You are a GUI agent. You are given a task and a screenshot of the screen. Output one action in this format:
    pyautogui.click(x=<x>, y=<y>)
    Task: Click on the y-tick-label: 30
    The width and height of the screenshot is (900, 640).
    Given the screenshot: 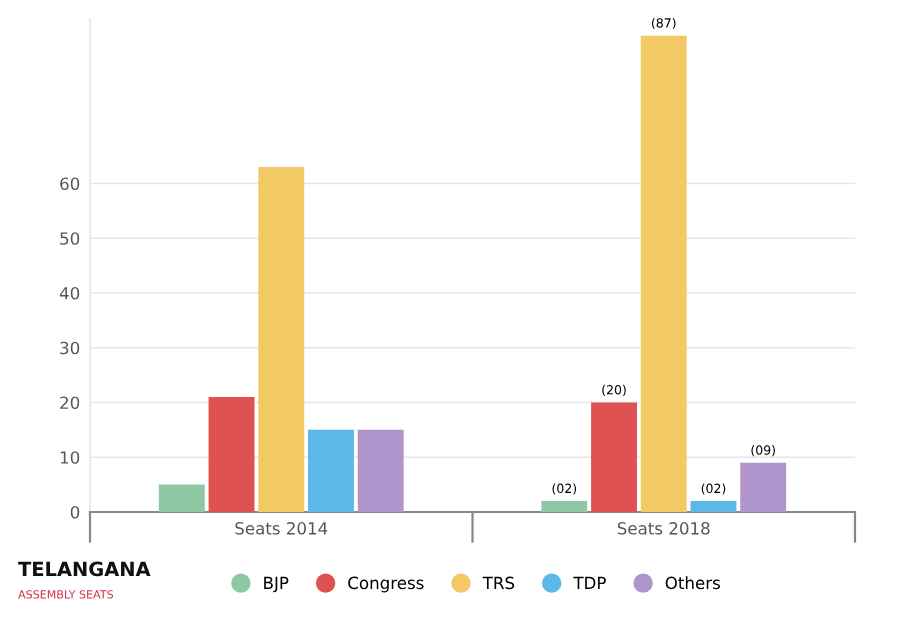 What is the action you would take?
    pyautogui.click(x=70, y=348)
    